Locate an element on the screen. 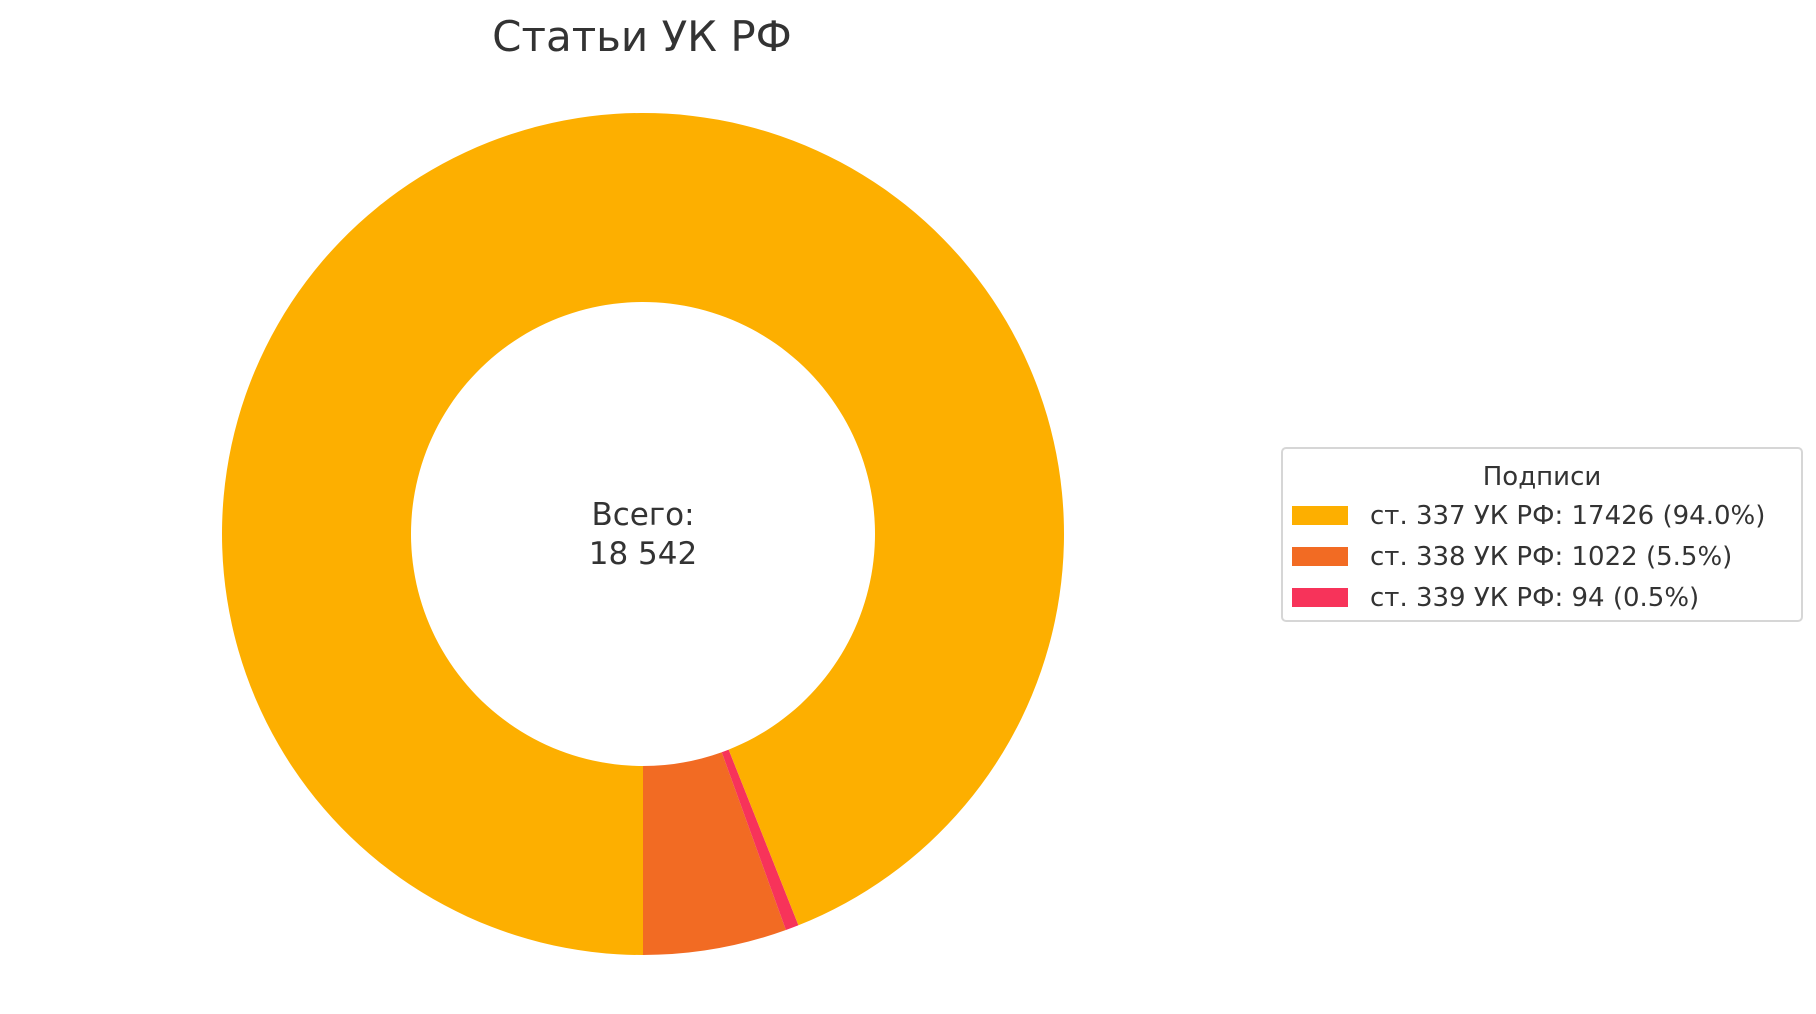  legend-label-337: ст. 337 УК РФ: 17426 (94.0%) is located at coordinates (1568, 515).